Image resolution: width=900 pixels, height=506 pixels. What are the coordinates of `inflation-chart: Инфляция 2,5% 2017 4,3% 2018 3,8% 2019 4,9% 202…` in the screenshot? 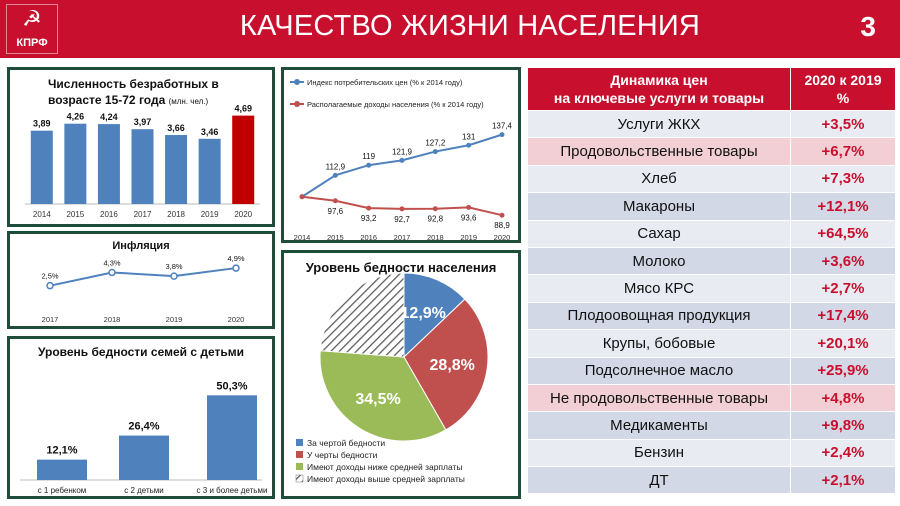 It's located at (143, 282).